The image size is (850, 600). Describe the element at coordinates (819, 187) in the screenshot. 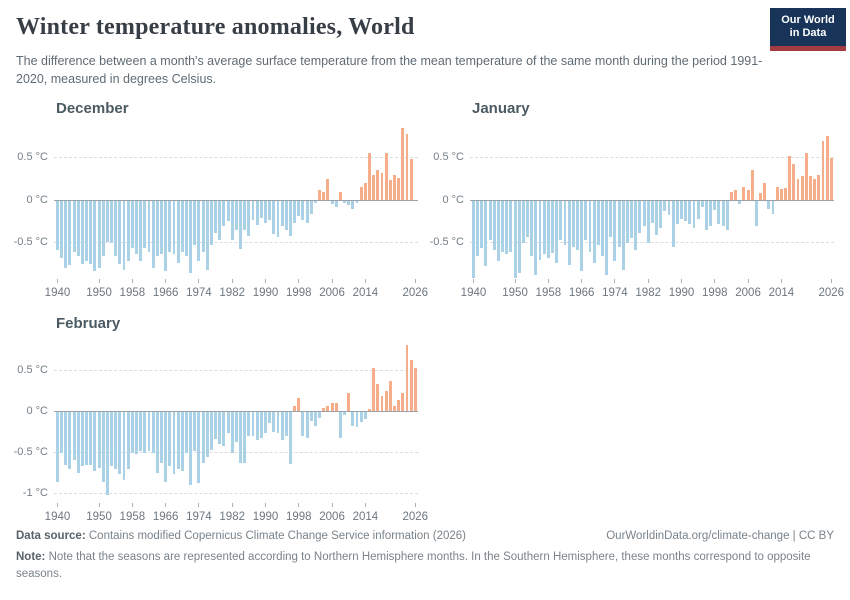

I see `bar-2023` at that location.